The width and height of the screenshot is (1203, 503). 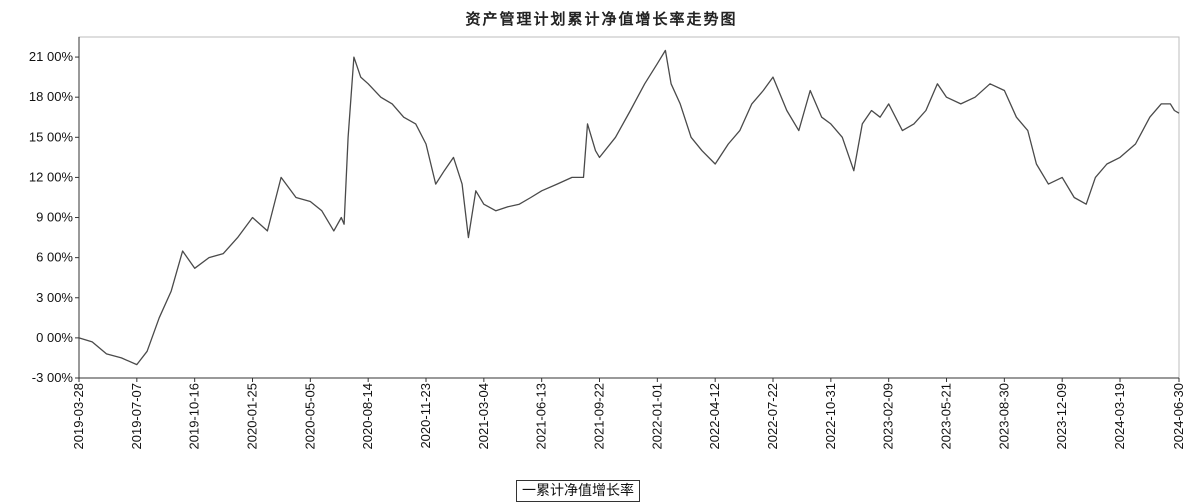 I want to click on y-tick-label: 12 00%, so click(x=51, y=176).